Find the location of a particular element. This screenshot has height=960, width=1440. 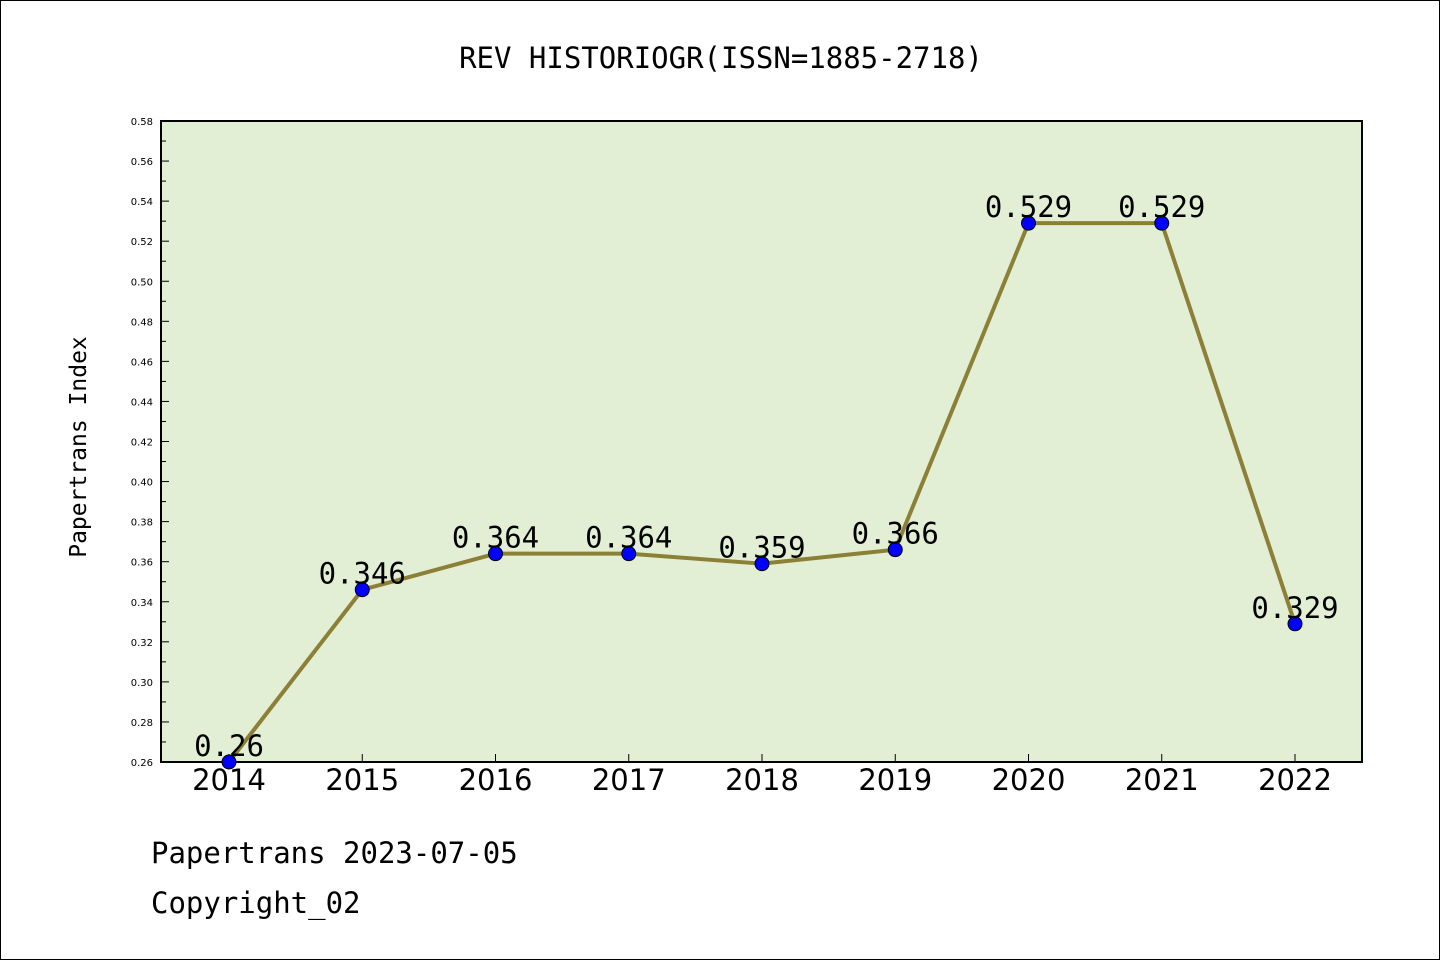

y-tick-label: 0.46 is located at coordinates (142, 362).